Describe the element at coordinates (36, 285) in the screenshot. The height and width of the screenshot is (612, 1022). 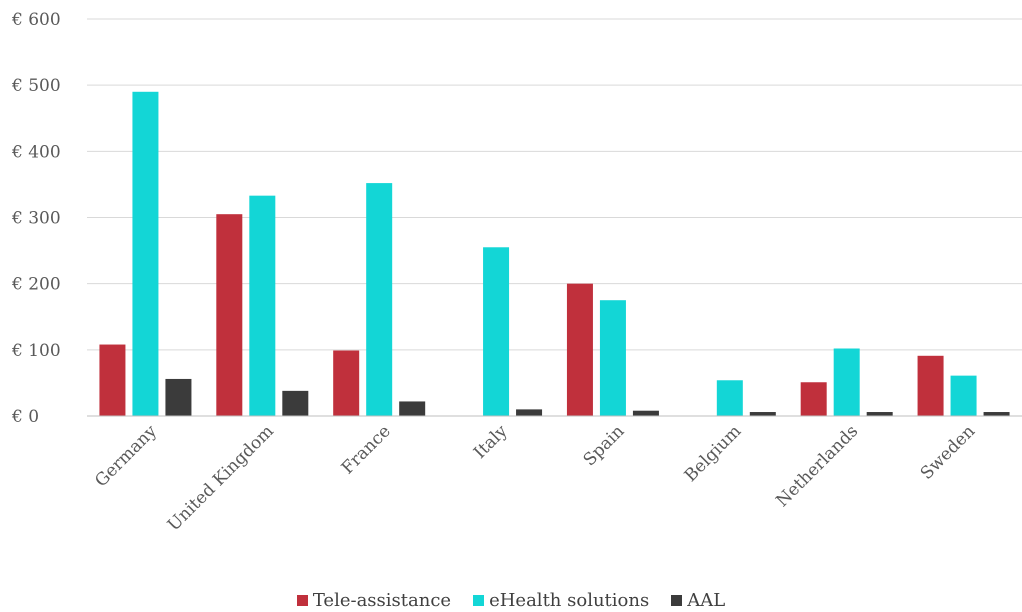
I see `y-tick-label: € 200` at that location.